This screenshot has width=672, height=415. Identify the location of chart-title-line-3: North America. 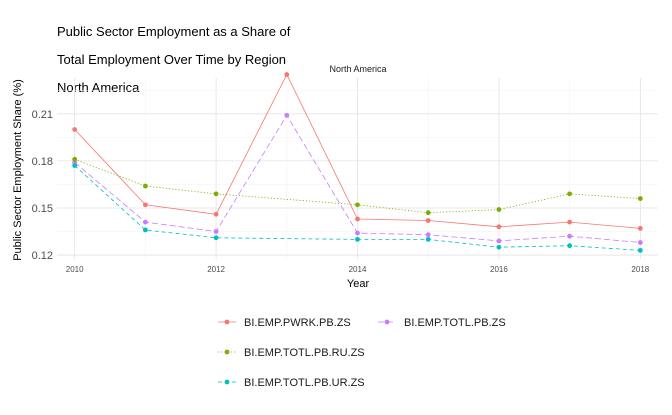
(98, 87).